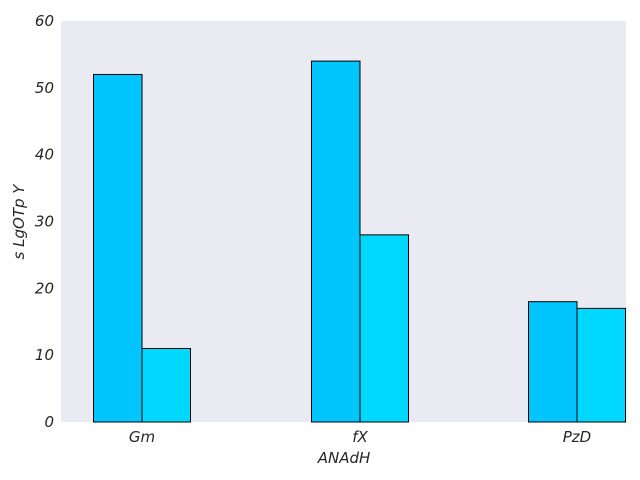 This screenshot has width=640, height=480. What do you see at coordinates (336, 241) in the screenshot?
I see `bar-1-fX` at bounding box center [336, 241].